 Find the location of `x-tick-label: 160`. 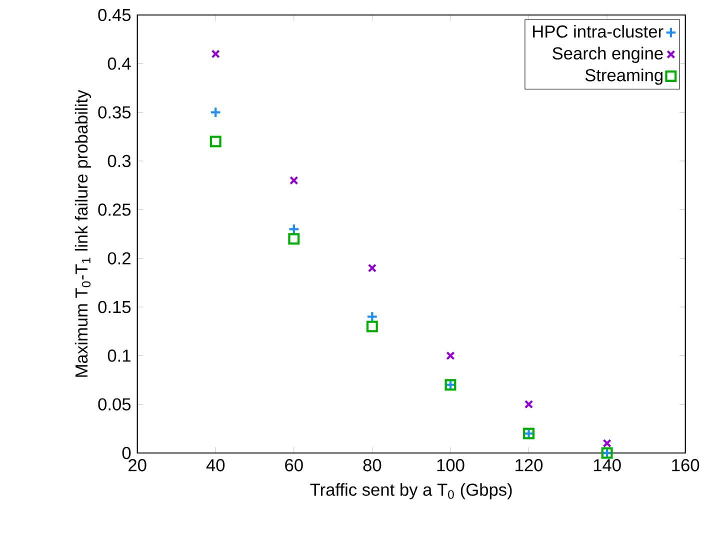

x-tick-label: 160 is located at coordinates (686, 465).